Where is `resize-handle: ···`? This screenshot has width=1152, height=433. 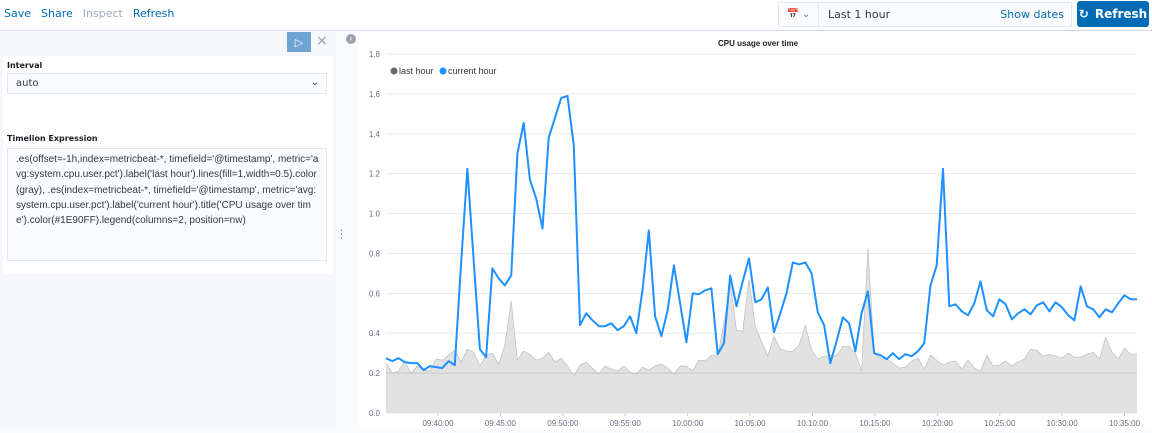 resize-handle: ··· is located at coordinates (341, 236).